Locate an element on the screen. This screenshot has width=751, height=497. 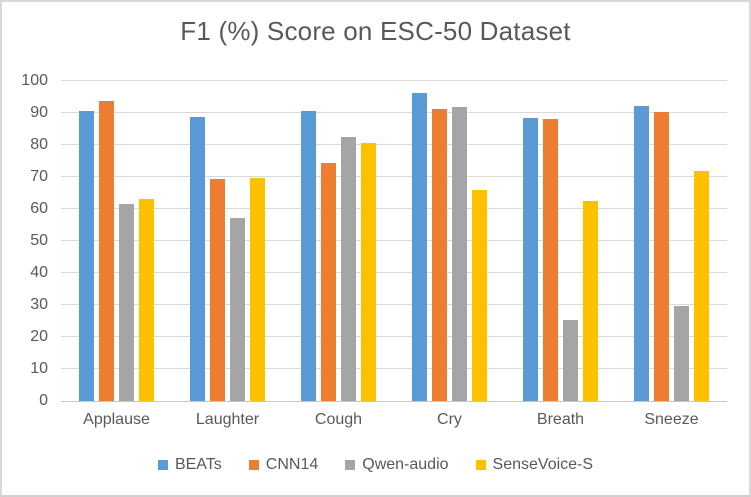
y-tick-label-90: 90 is located at coordinates (39, 112).